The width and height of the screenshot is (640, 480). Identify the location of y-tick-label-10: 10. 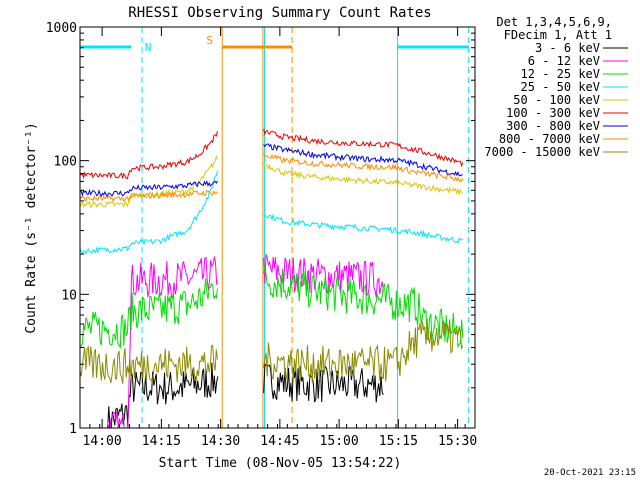
(69, 295).